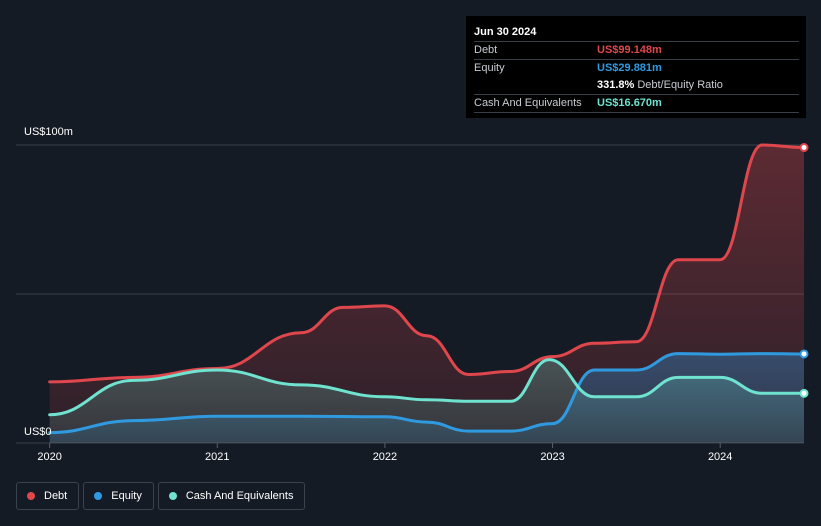 The height and width of the screenshot is (526, 821). What do you see at coordinates (720, 457) in the screenshot?
I see `x-tick-label-2024: 2024` at bounding box center [720, 457].